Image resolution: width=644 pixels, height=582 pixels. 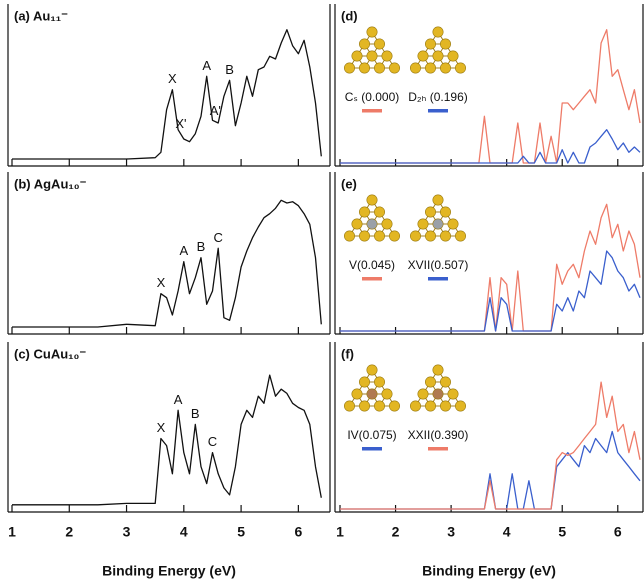 What do you see at coordinates (349, 183) in the screenshot?
I see `panel-title: (e)` at bounding box center [349, 183].